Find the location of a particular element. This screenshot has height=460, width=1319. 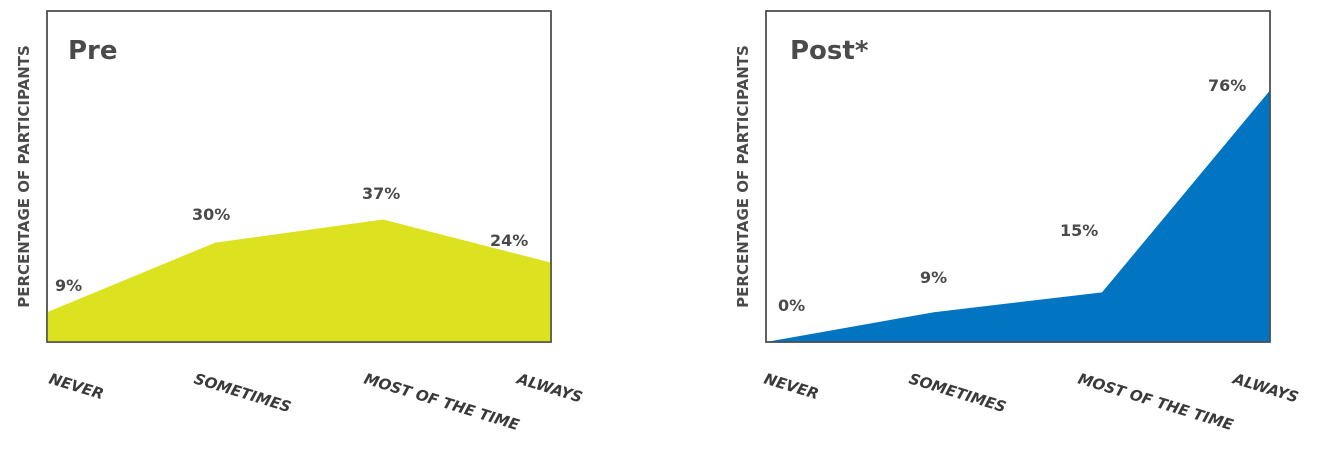

pre-x-tick-label-1: NEVER is located at coordinates (76, 387).